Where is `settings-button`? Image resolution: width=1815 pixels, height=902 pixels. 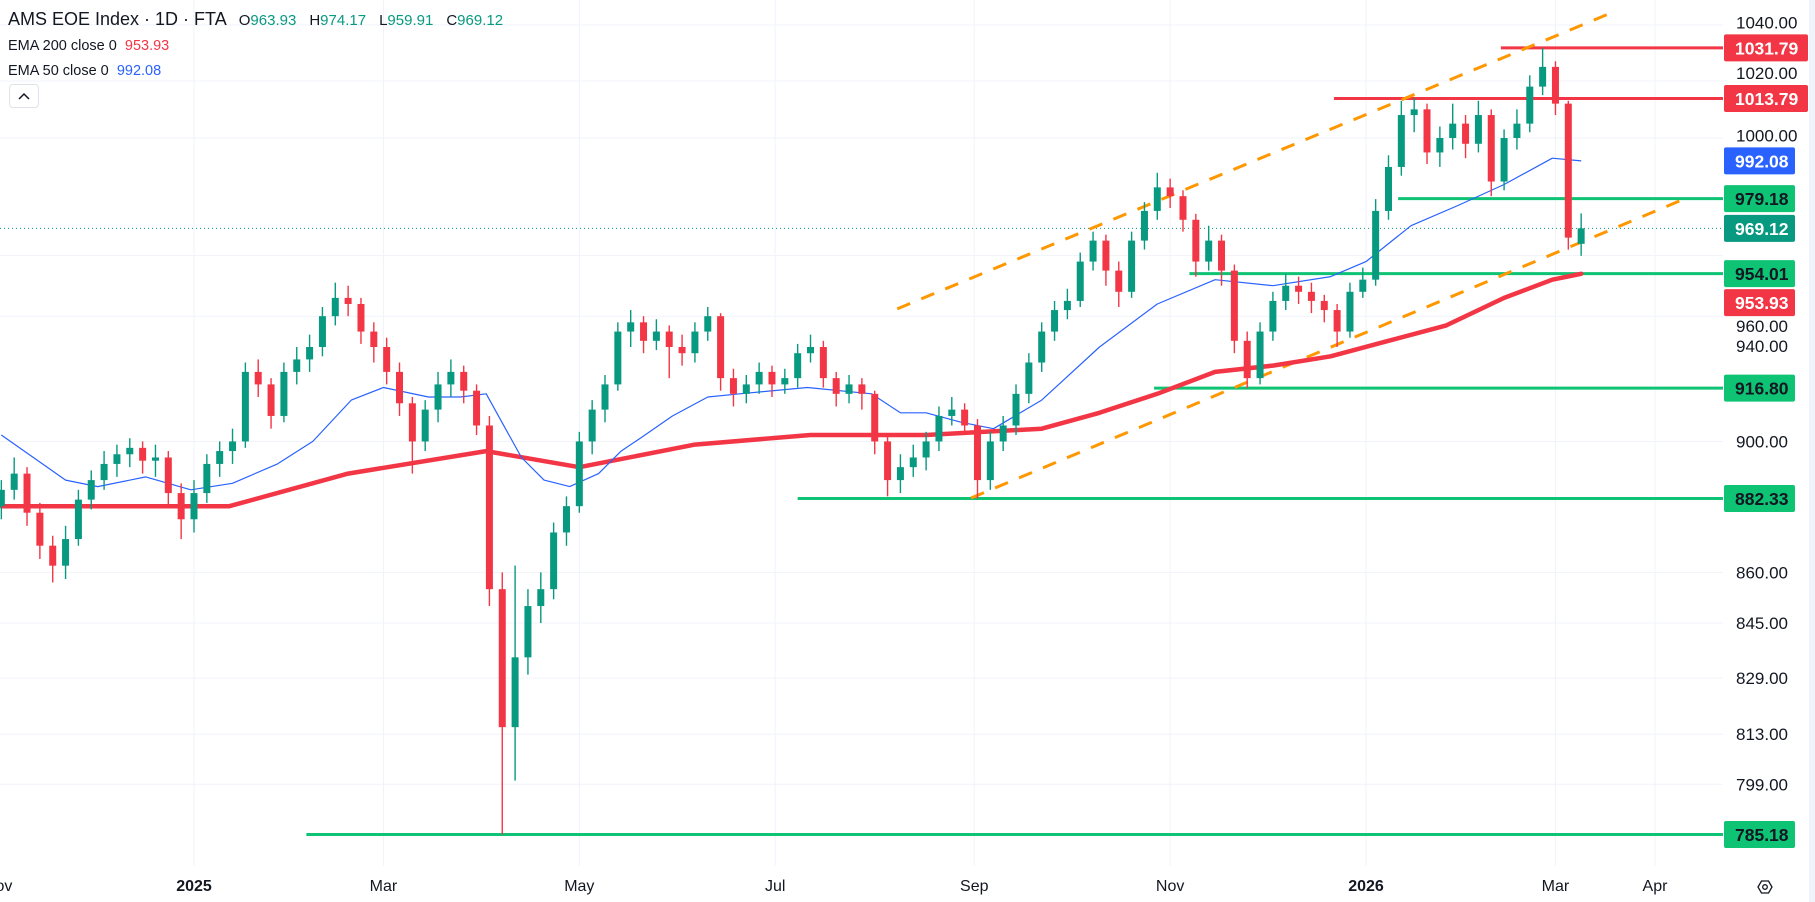 settings-button is located at coordinates (1765, 887).